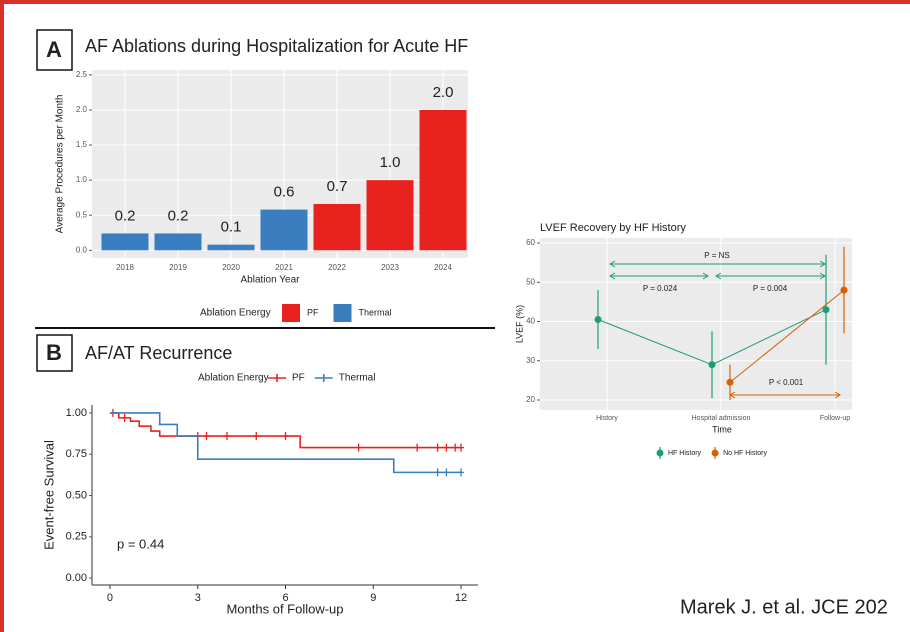 This screenshot has height=632, width=910. Describe the element at coordinates (770, 288) in the screenshot. I see `annotation: P = 0.004` at that location.